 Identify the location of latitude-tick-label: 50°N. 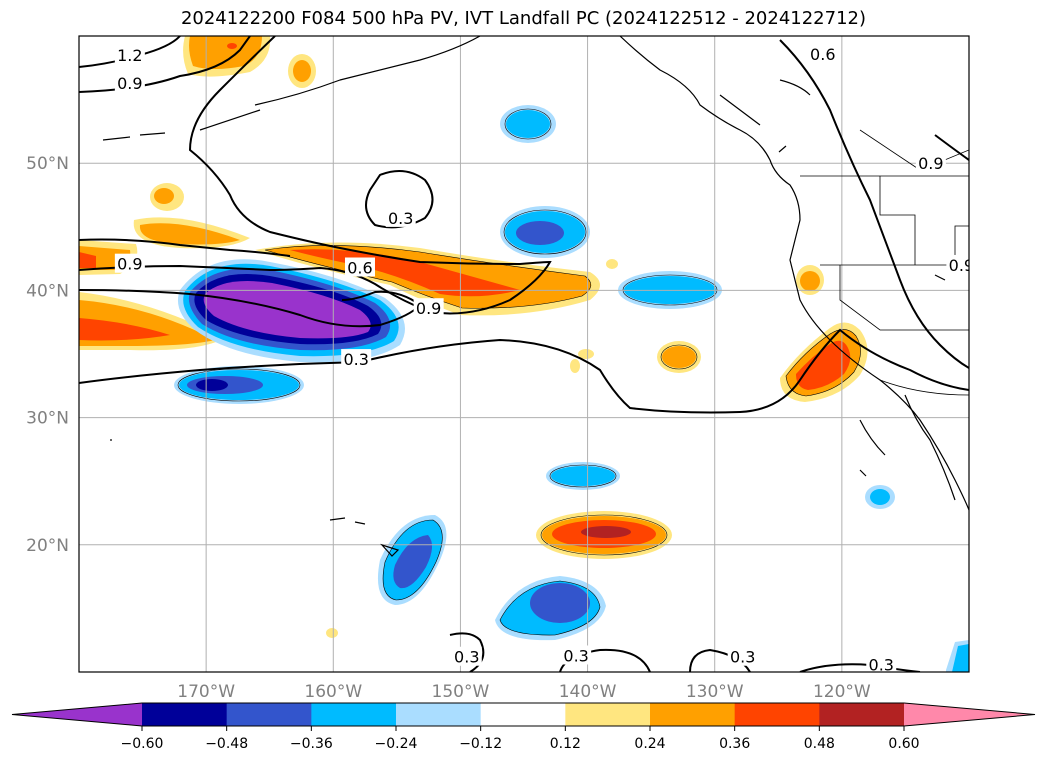
(47, 164).